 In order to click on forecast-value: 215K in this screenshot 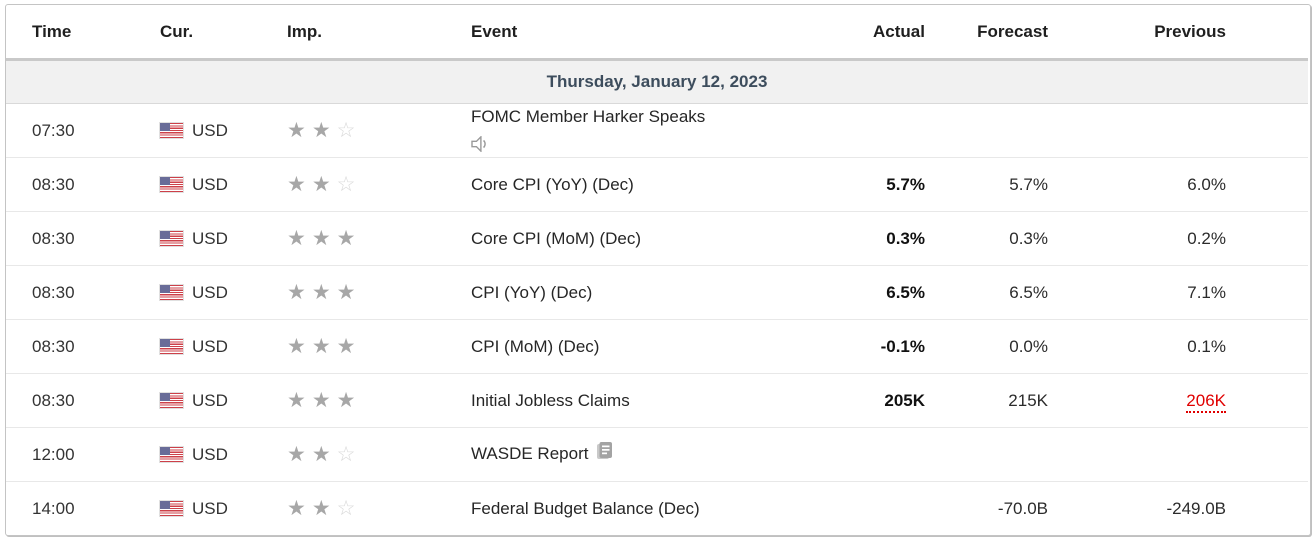, I will do `click(993, 400)`.